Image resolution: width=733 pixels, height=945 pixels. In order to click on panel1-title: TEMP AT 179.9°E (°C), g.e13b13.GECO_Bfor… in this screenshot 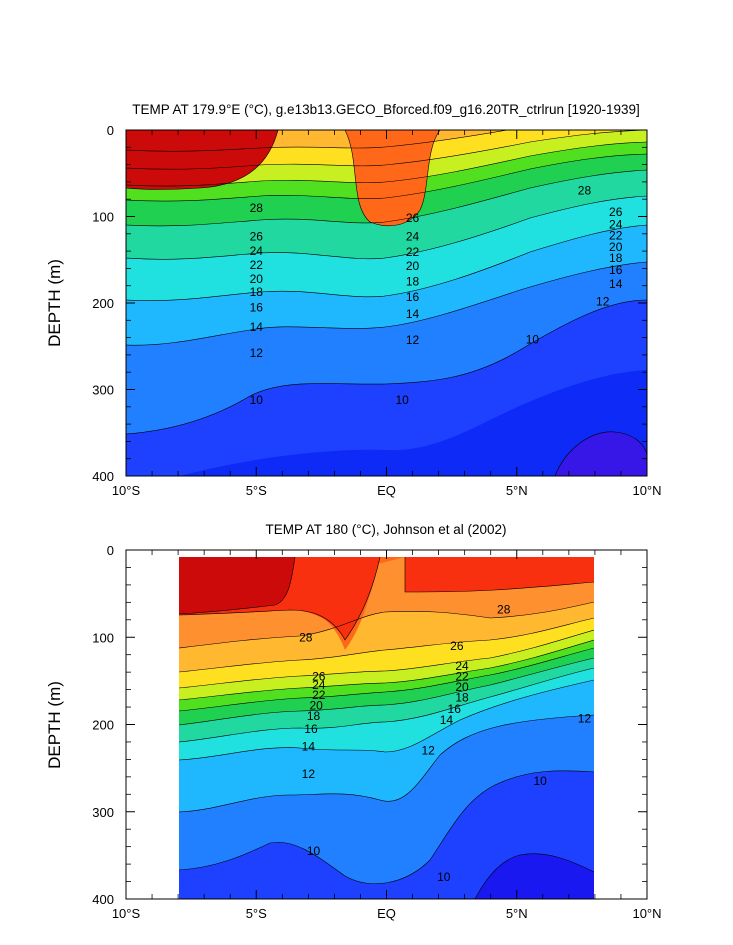, I will do `click(386, 109)`.